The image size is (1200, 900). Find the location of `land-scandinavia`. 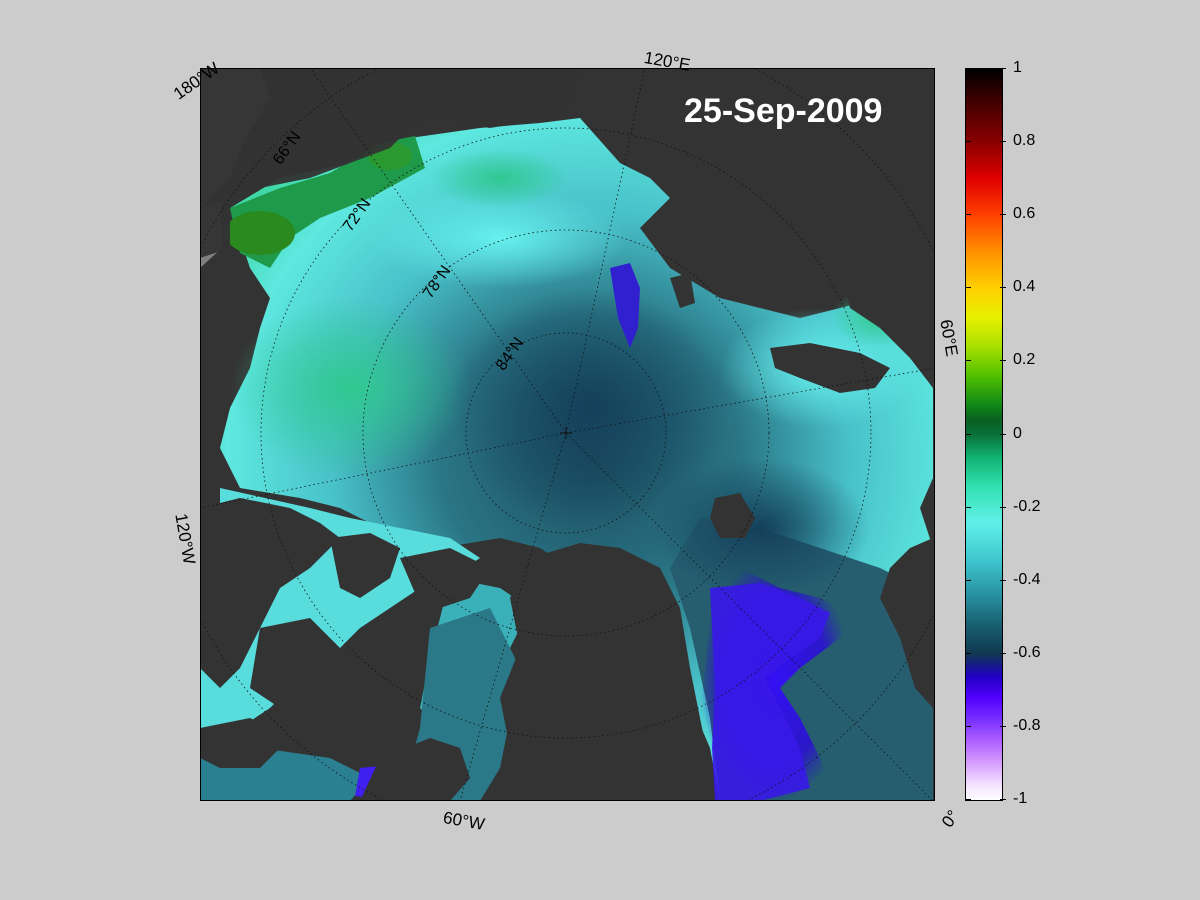

land-scandinavia is located at coordinates (906, 623).